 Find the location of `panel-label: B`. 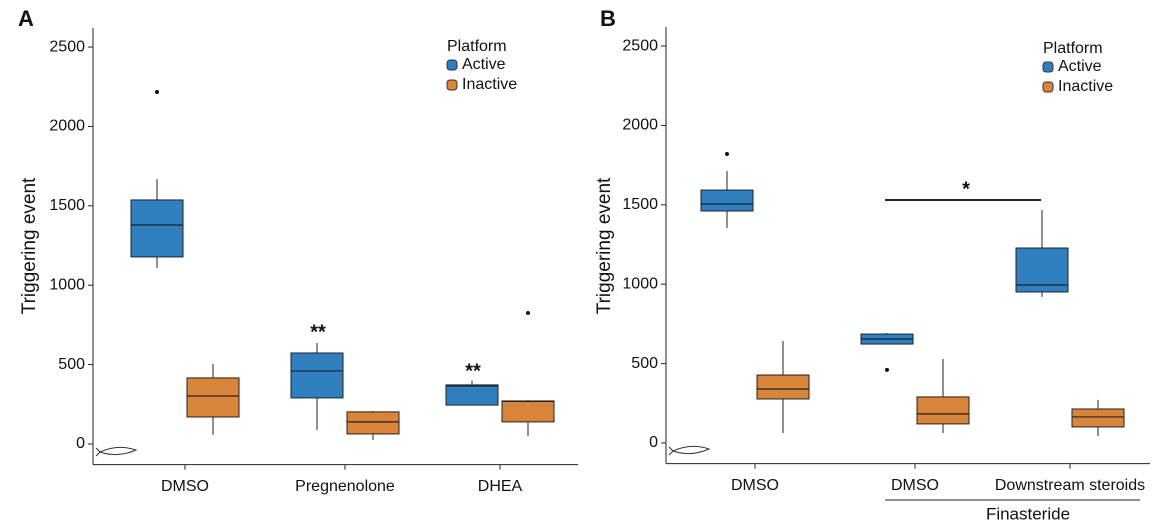

panel-label: B is located at coordinates (608, 18).